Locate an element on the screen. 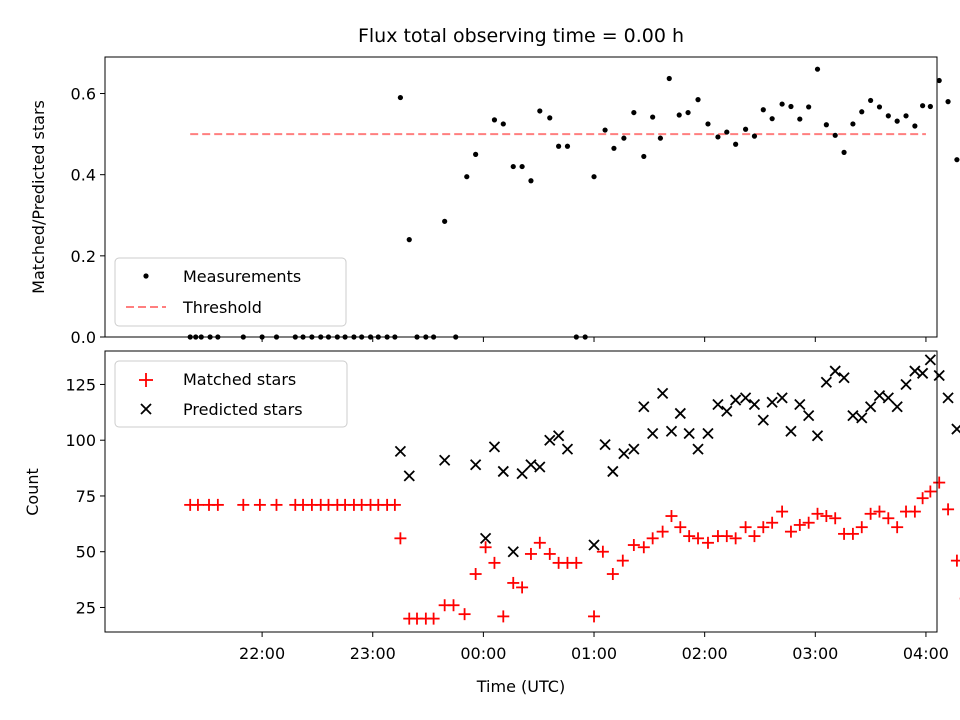  x-tick-label: 04:00 is located at coordinates (926, 653).